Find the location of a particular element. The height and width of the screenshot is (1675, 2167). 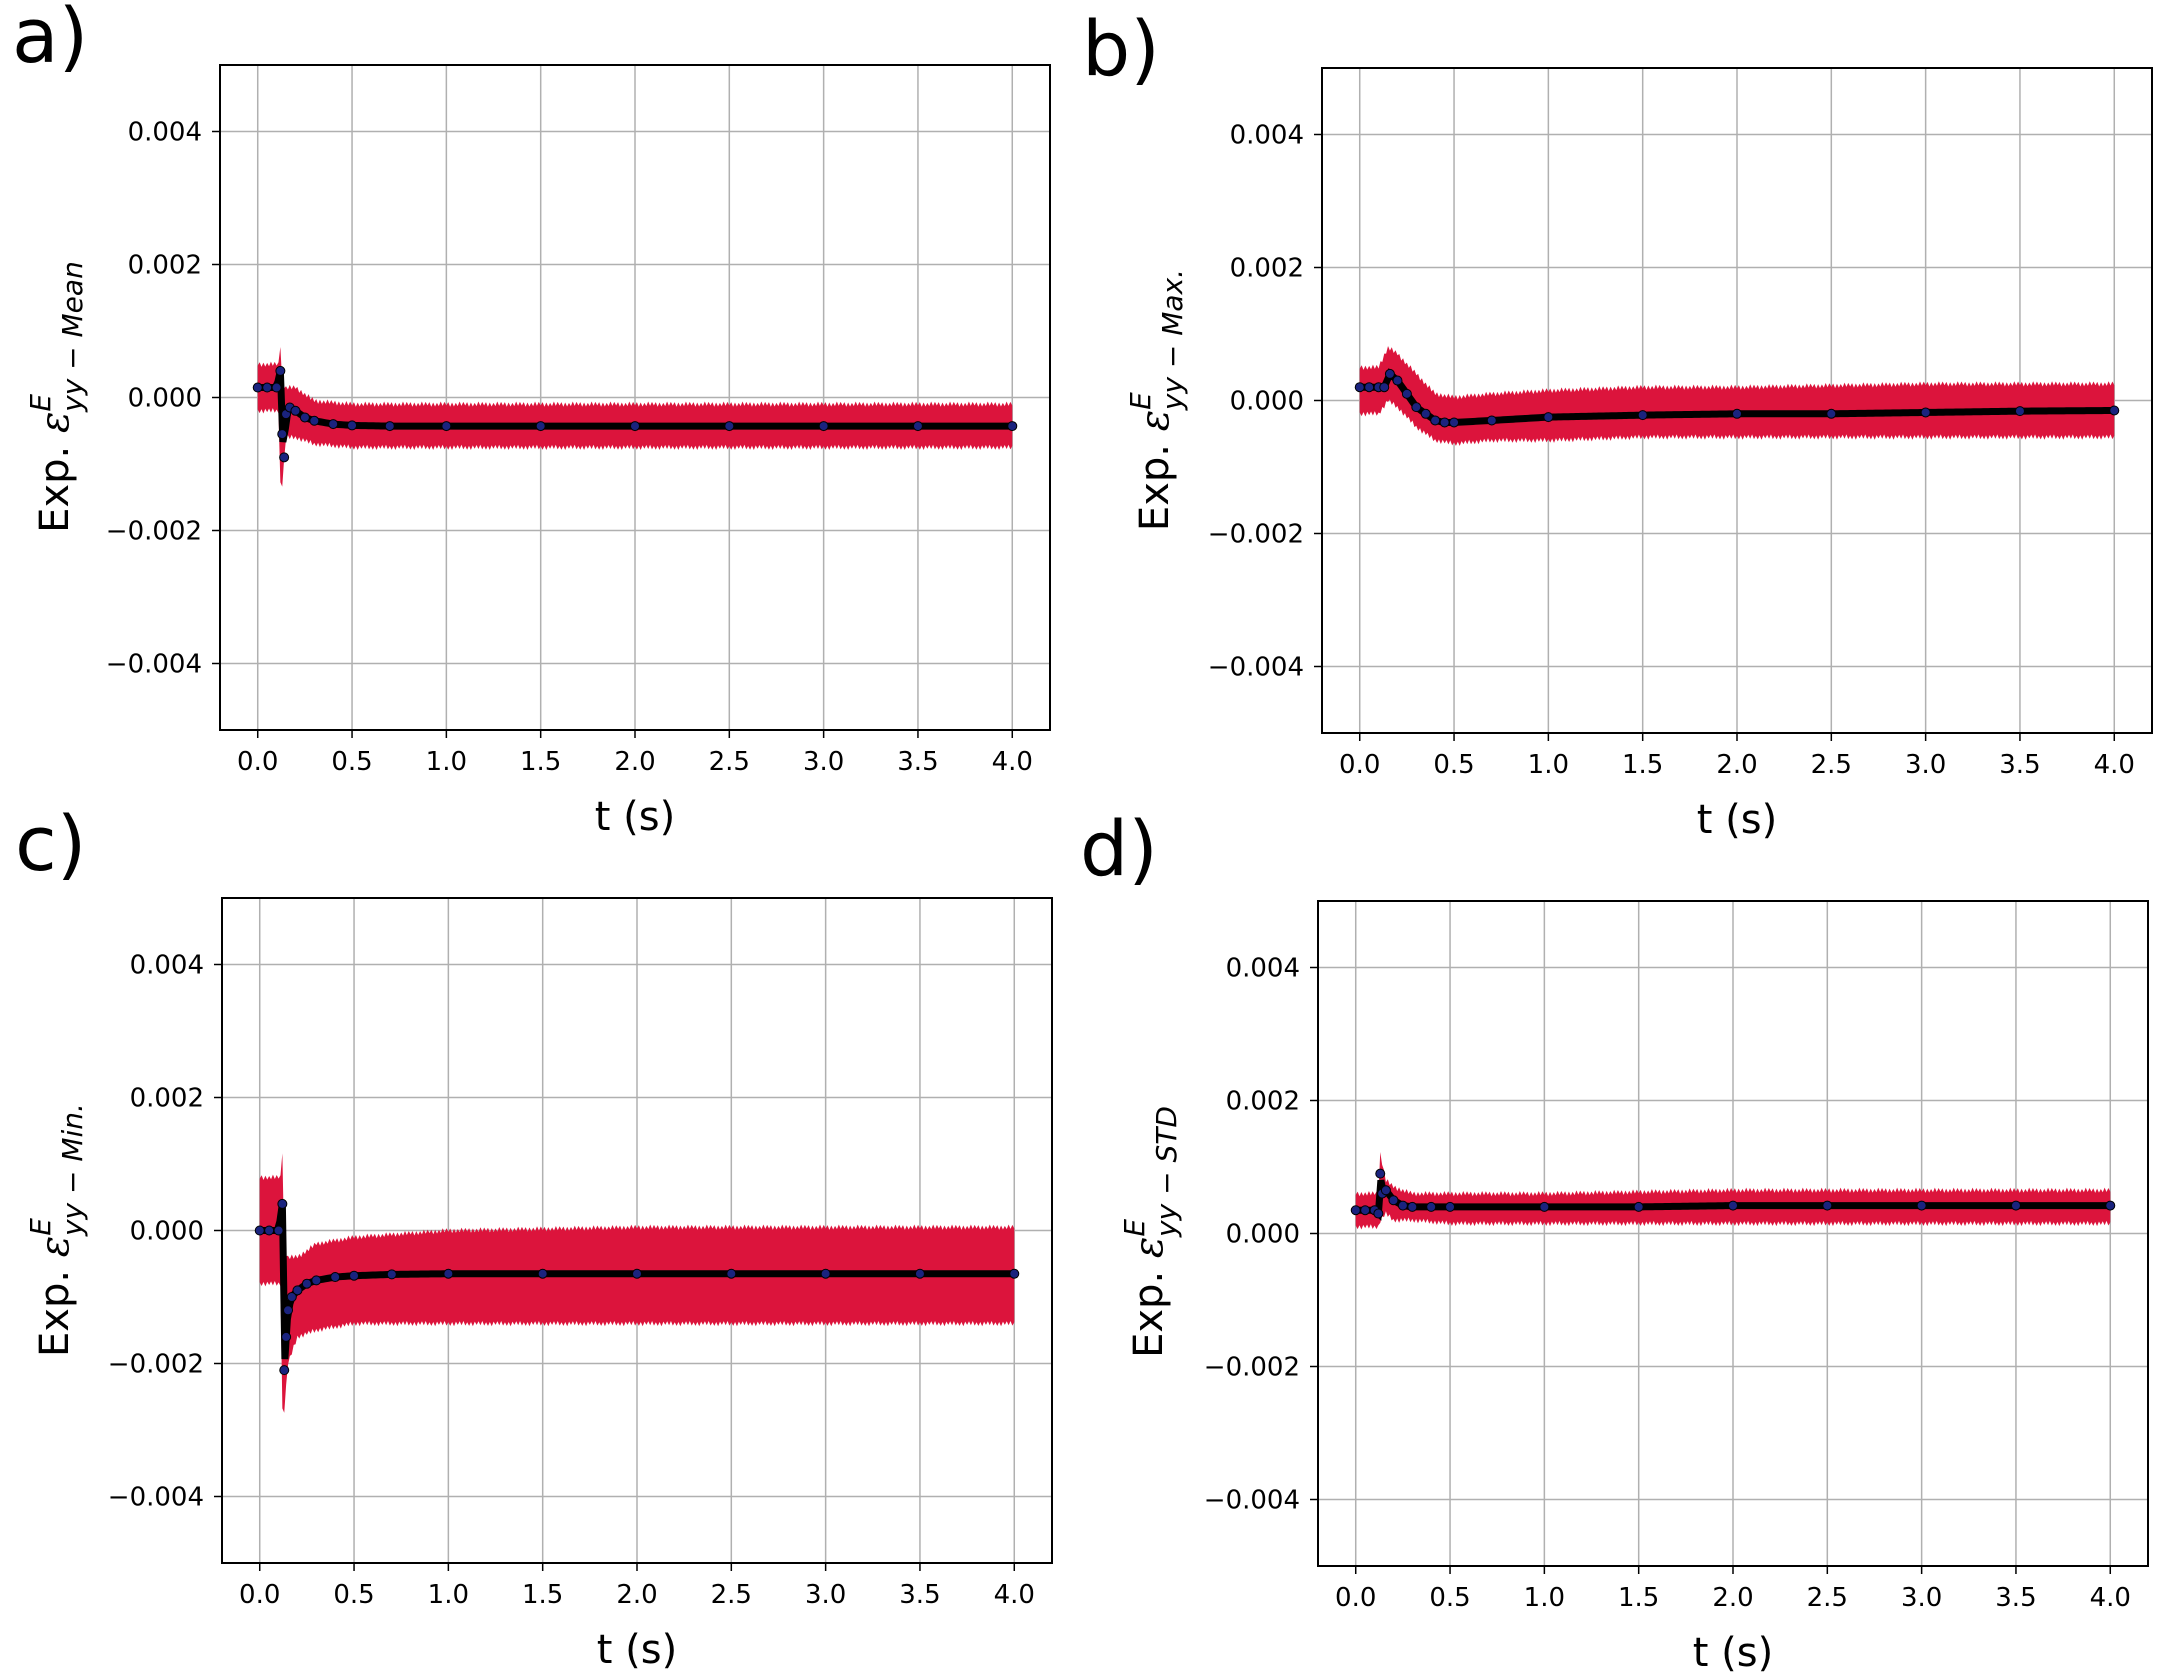

x-tick-label: 3.0 is located at coordinates (1925, 765).